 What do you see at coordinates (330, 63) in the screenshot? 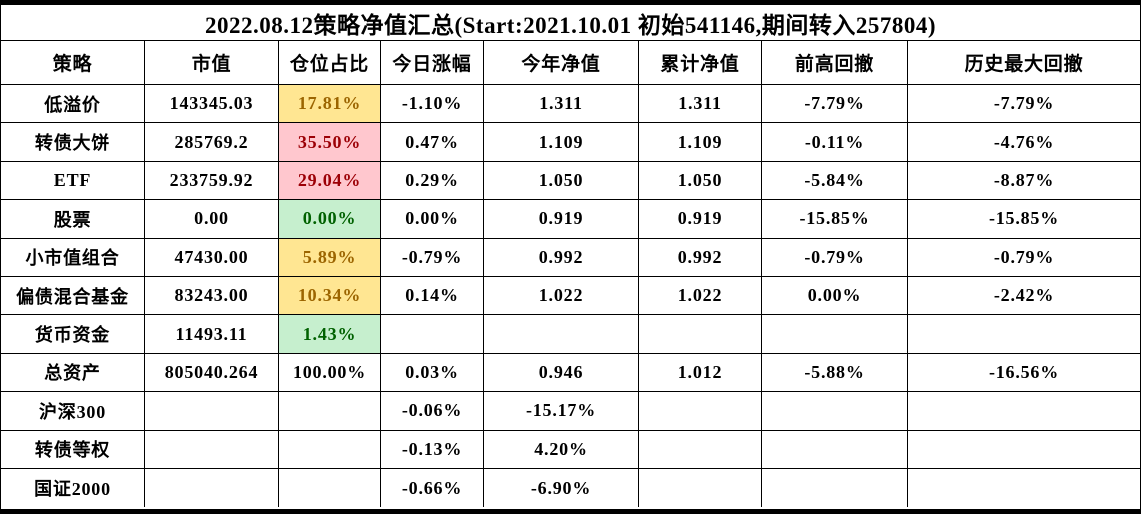
I see `column-header: 仓位占比` at bounding box center [330, 63].